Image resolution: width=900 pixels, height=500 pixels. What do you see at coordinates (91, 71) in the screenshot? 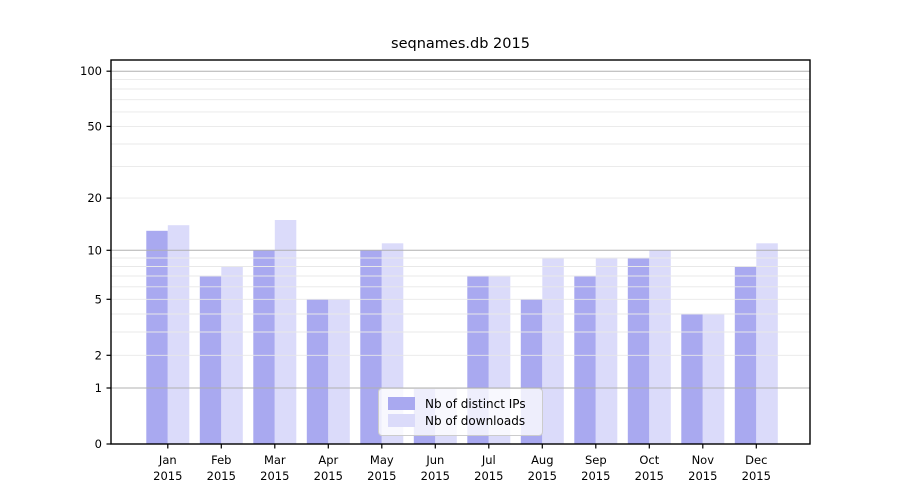
I see `y-tick-label: 100` at bounding box center [91, 71].